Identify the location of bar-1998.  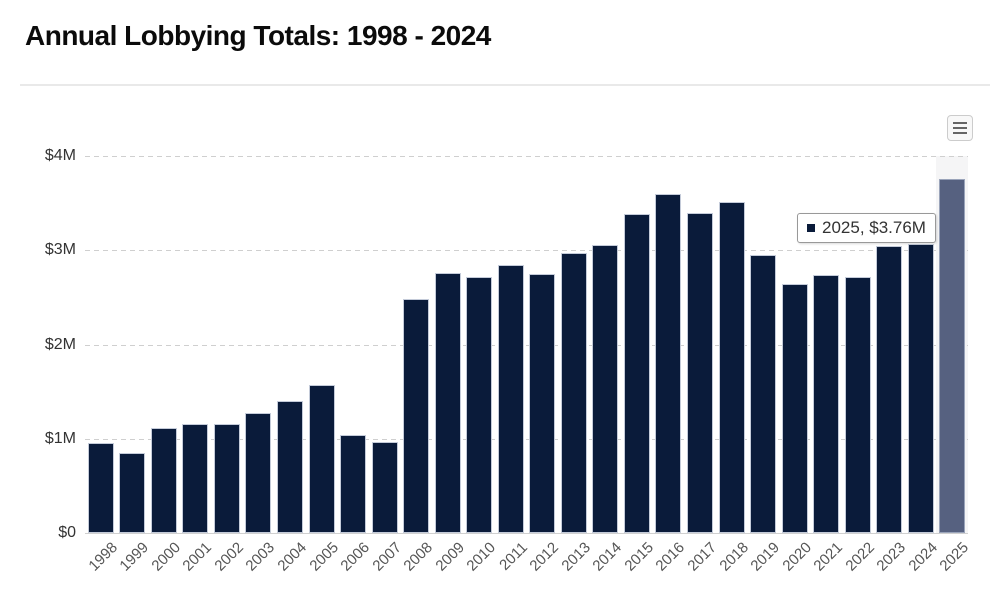
(100, 487).